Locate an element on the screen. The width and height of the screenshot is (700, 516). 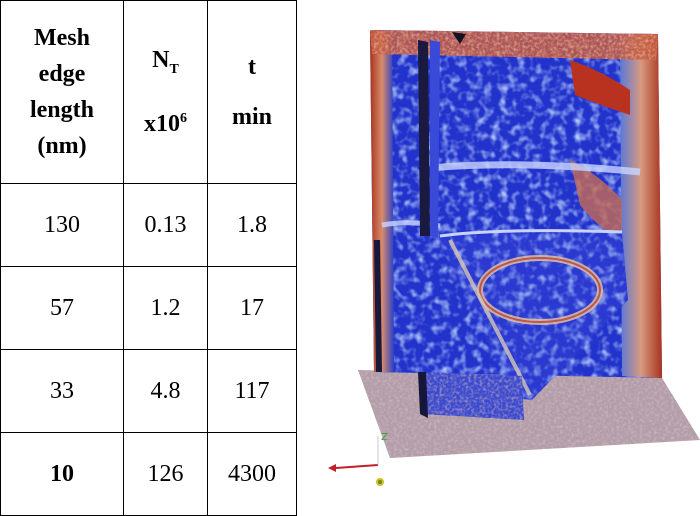
cell-edge: 130 is located at coordinates (62, 225).